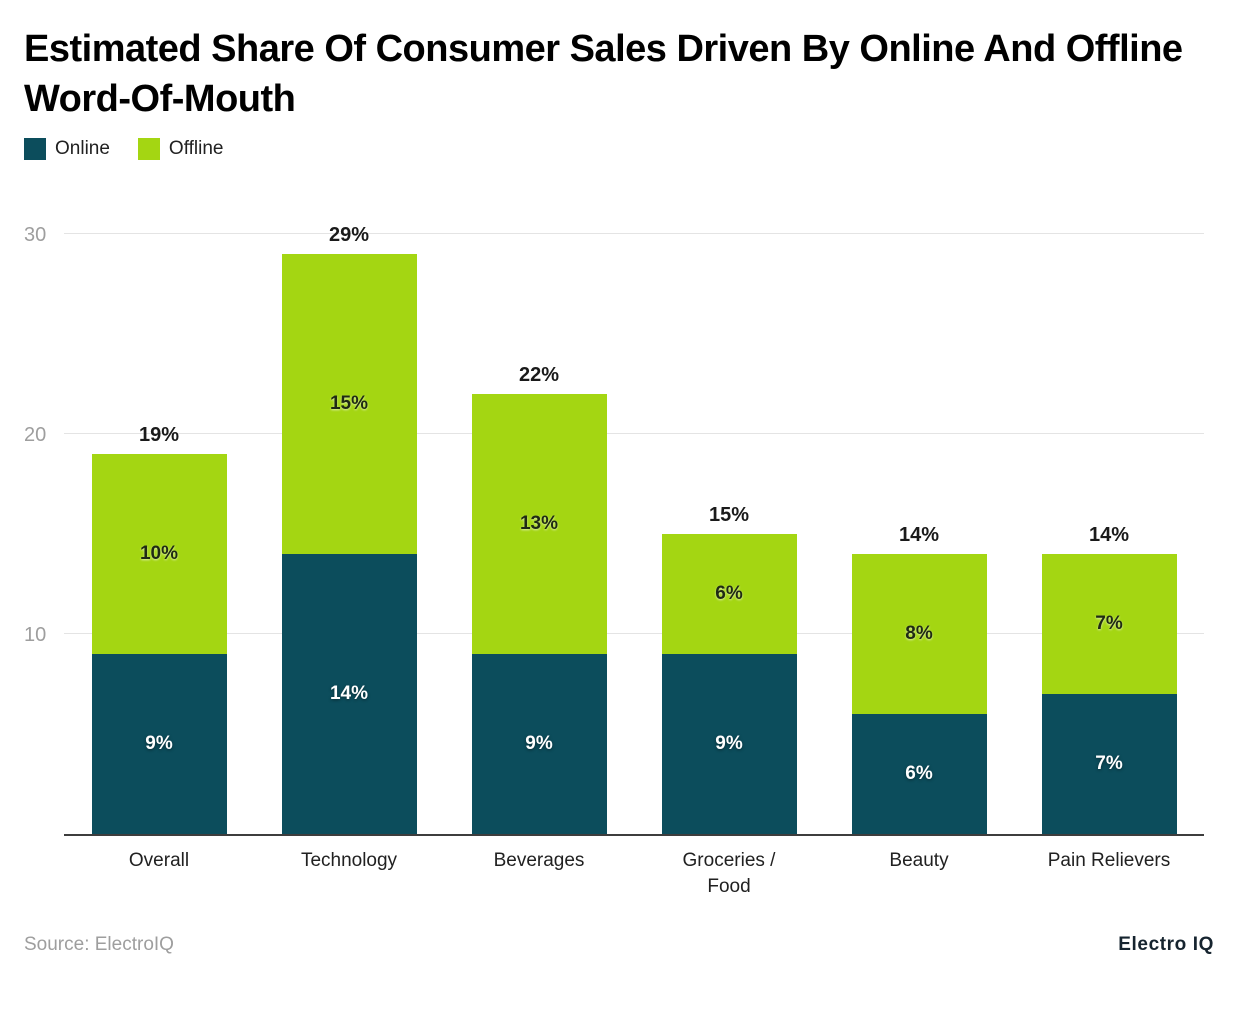  What do you see at coordinates (349, 235) in the screenshot?
I see `total-label: 29%` at bounding box center [349, 235].